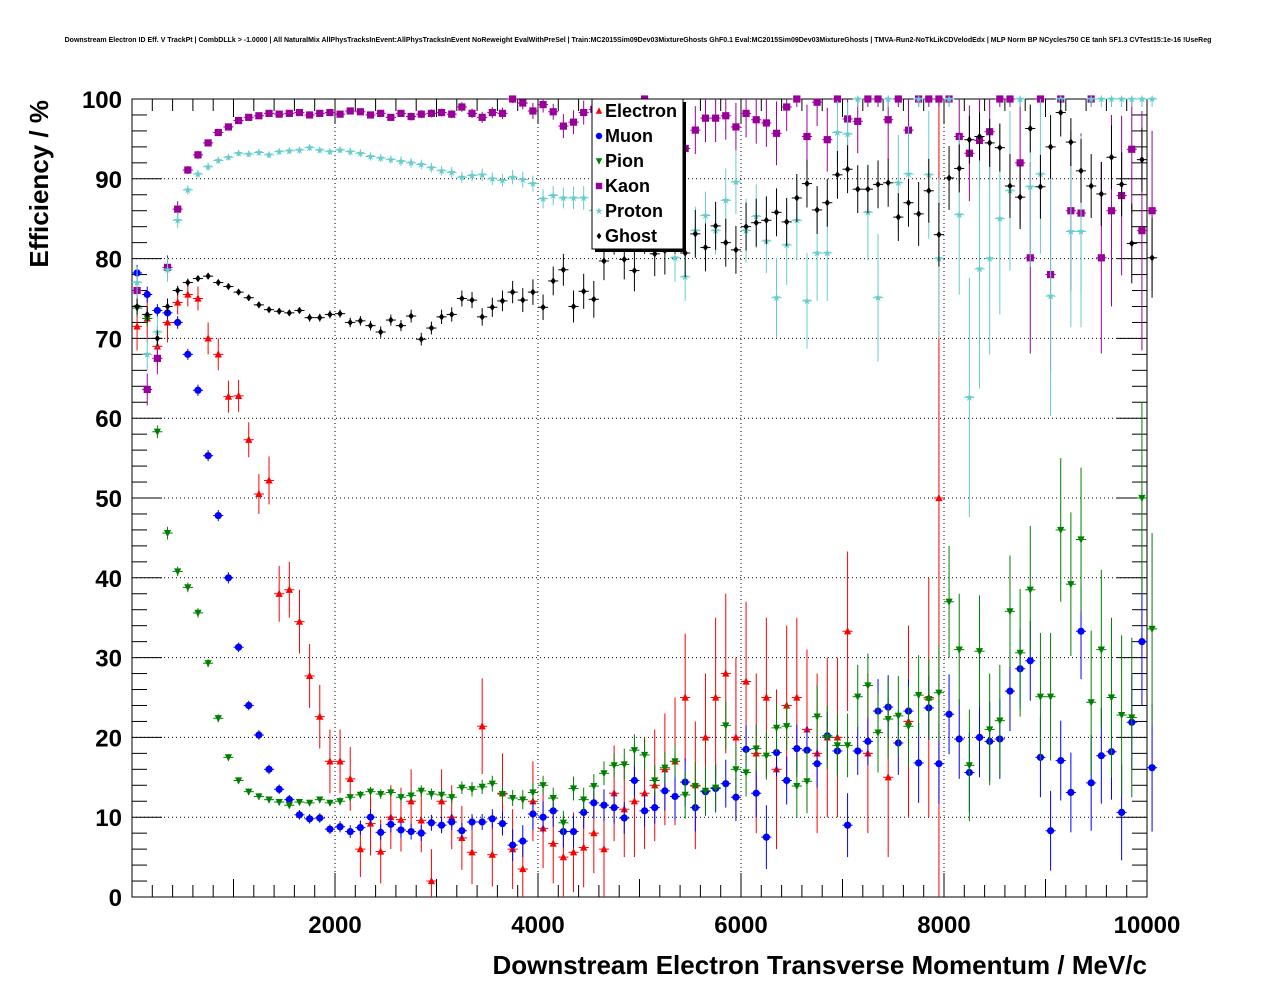 Image resolution: width=1276 pixels, height=996 pixels. Describe the element at coordinates (624, 161) in the screenshot. I see `legend-label-pion: Pion` at that location.